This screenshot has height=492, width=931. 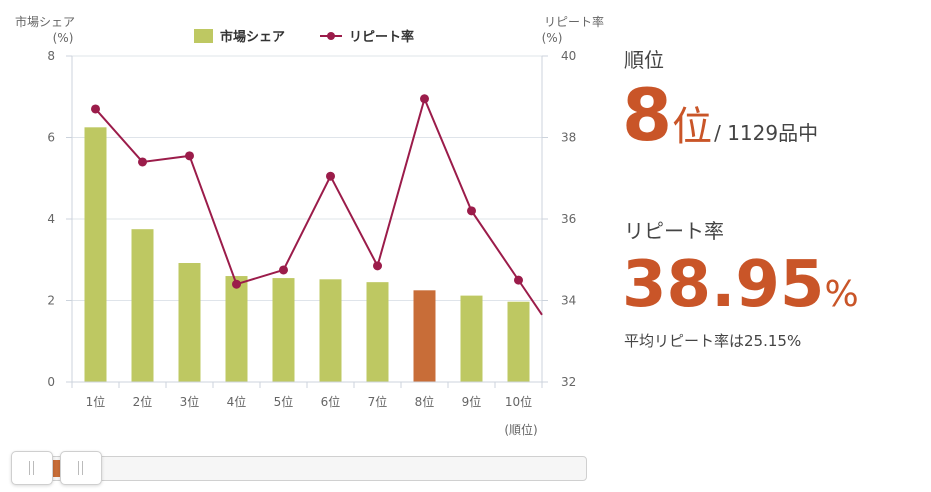 I want to click on left-axis: 0 2 4 6 8, so click(x=60, y=219).